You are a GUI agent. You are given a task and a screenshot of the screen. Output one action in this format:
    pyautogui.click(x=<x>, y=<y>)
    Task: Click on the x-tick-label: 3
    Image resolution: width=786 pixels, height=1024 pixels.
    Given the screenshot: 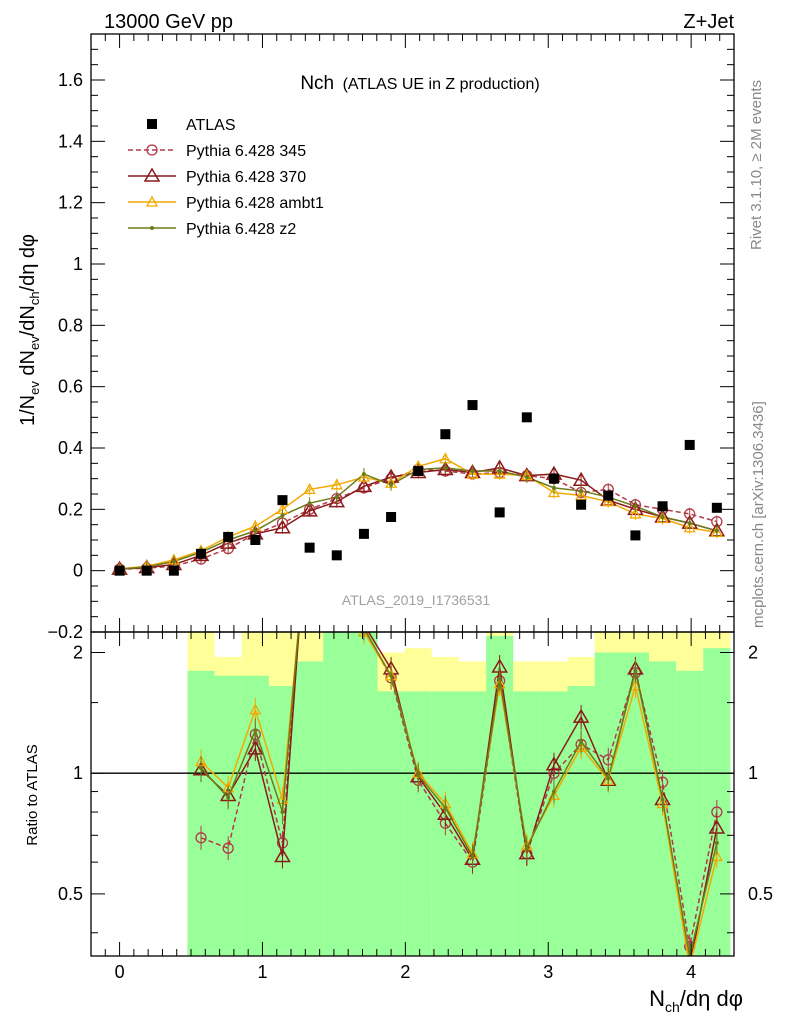 What is the action you would take?
    pyautogui.click(x=548, y=972)
    